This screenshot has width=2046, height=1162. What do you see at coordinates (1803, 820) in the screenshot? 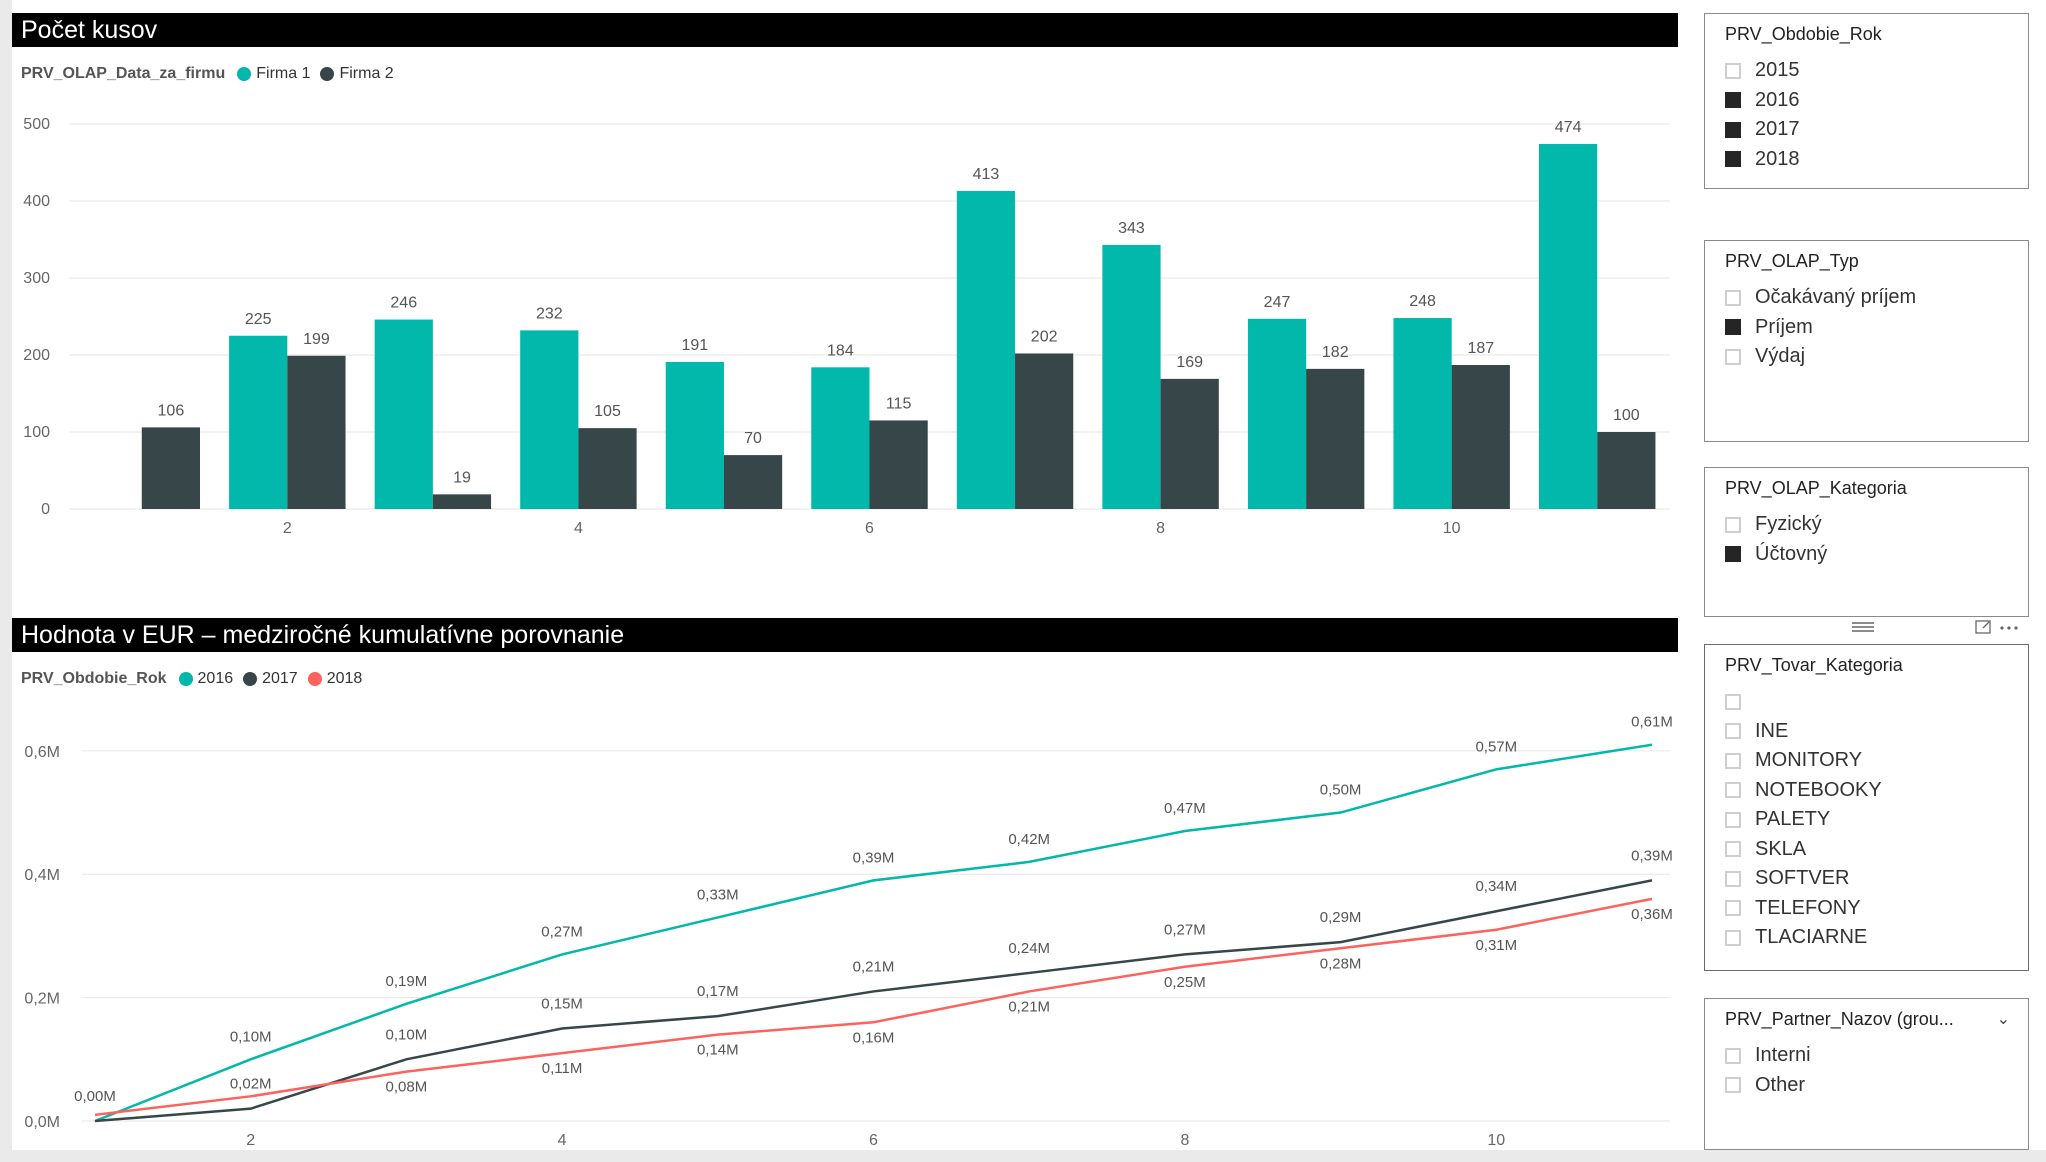
I see `slicer-item: PALETY` at bounding box center [1803, 820].